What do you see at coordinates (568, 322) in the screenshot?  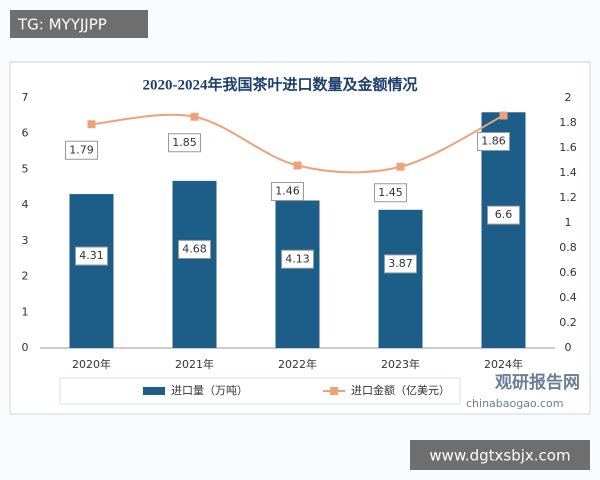 I see `y2-tick-label: 0.2` at bounding box center [568, 322].